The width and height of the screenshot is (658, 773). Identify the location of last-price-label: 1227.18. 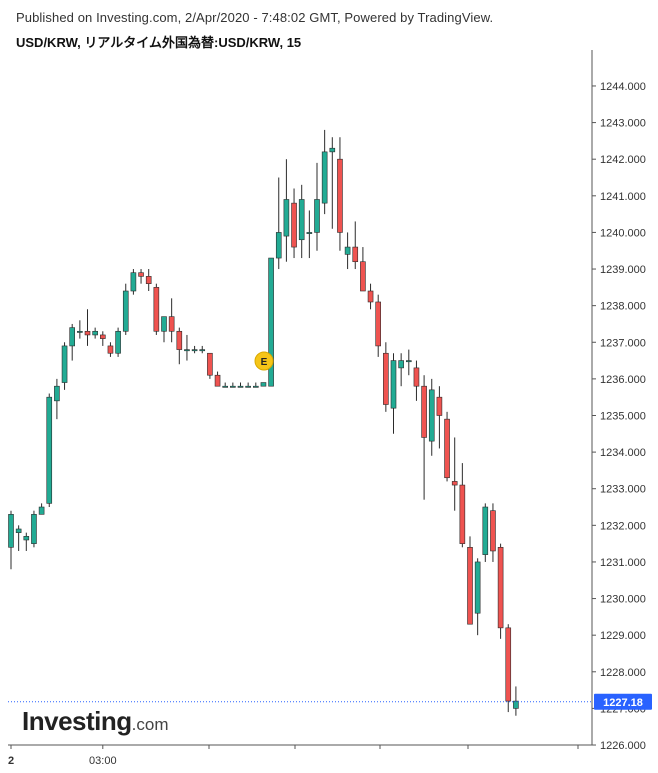
(623, 703).